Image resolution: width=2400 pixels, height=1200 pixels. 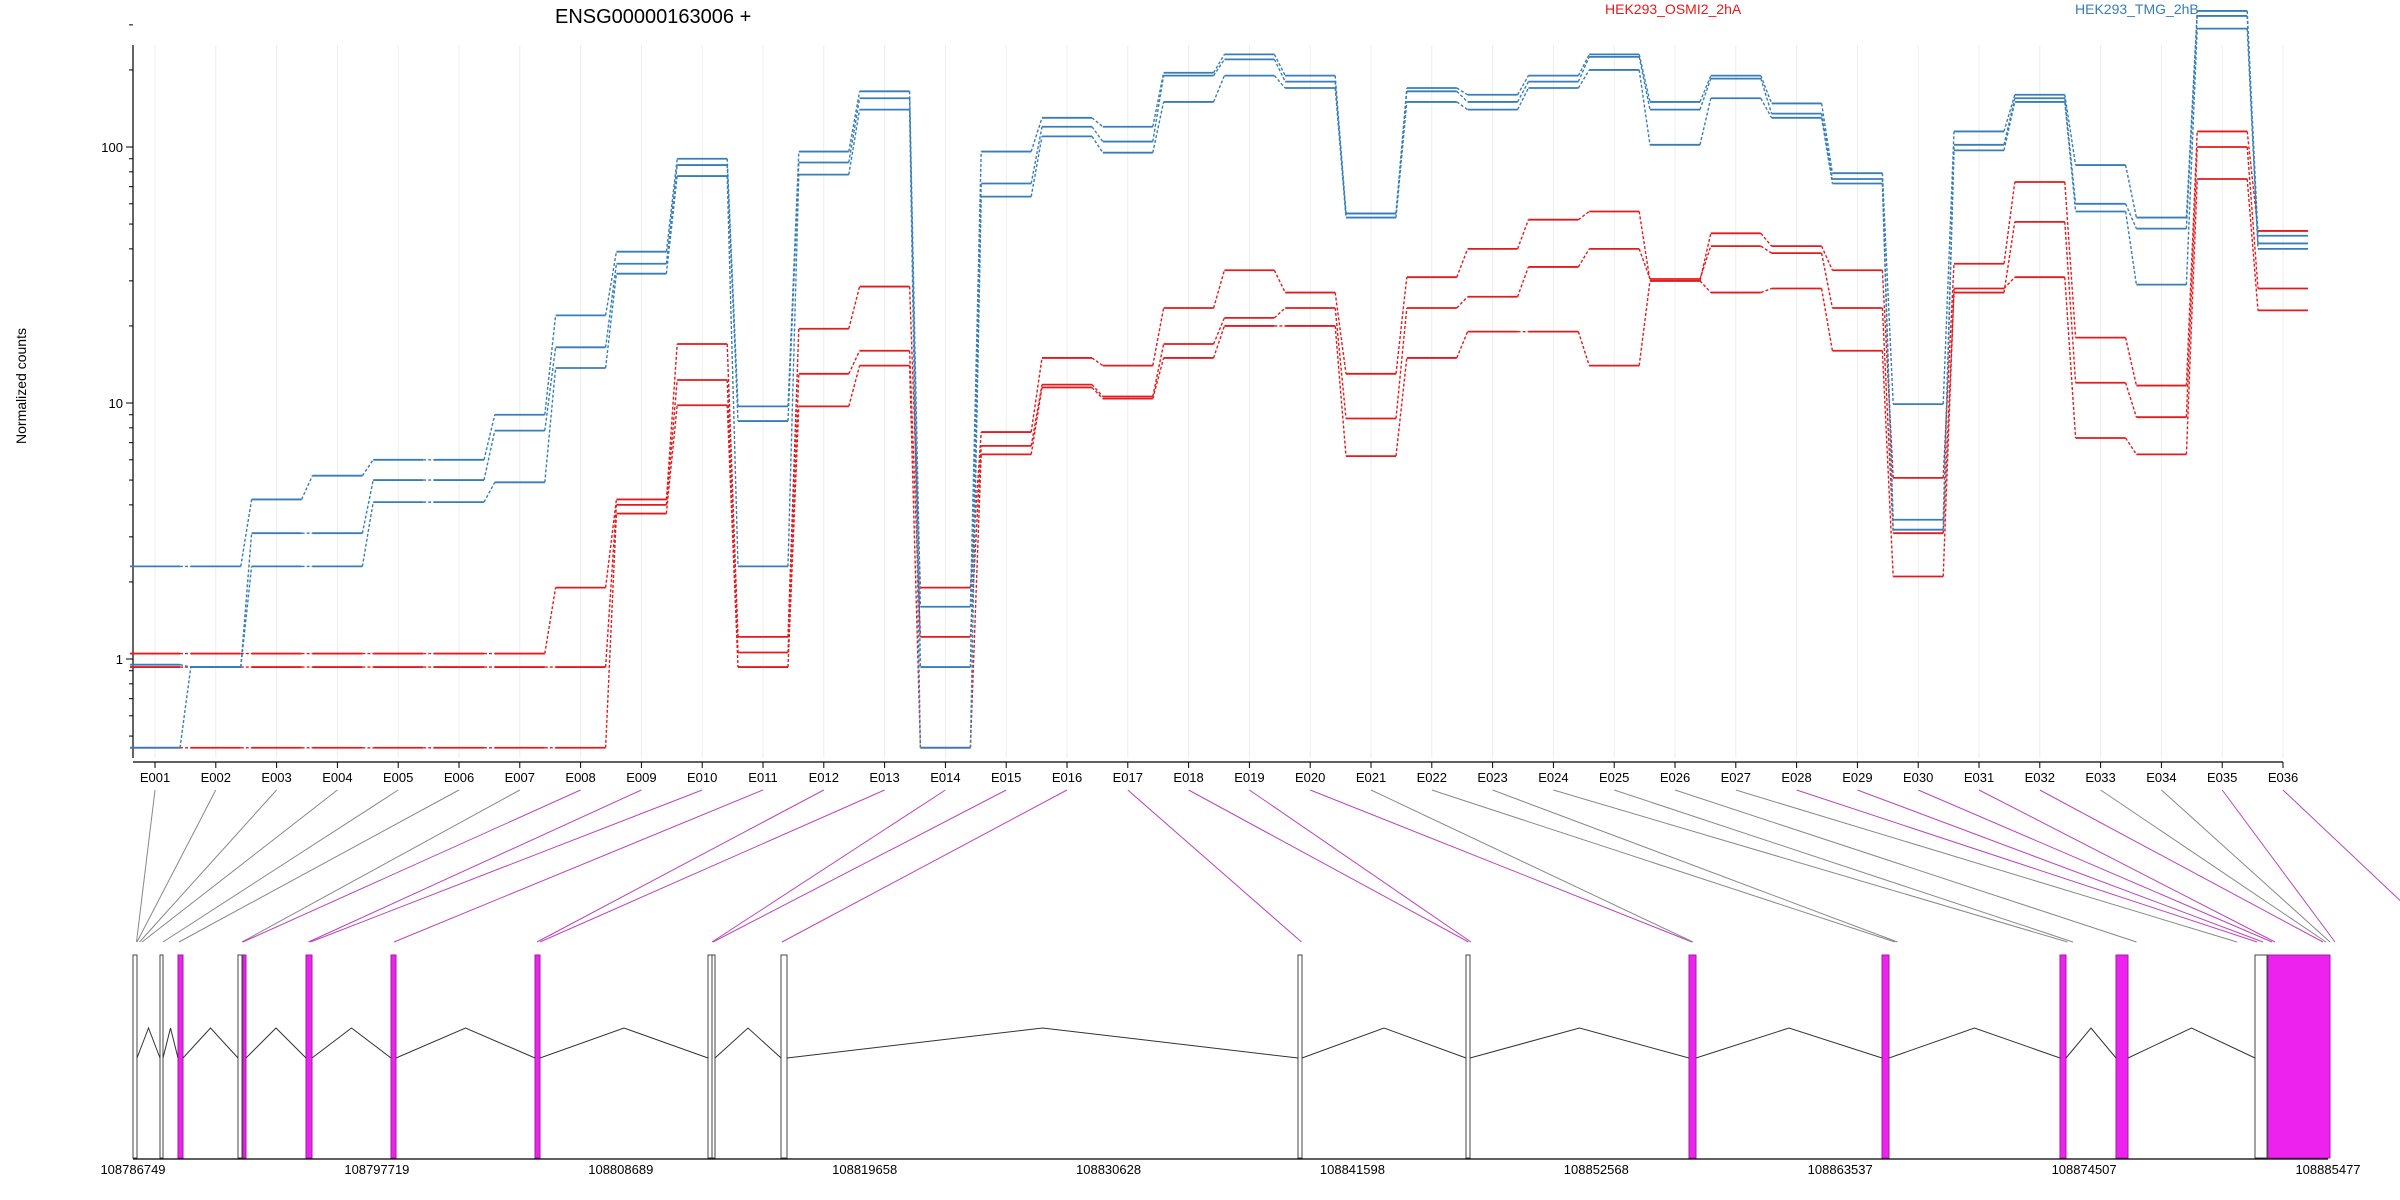 I want to click on exon-block, so click(x=309, y=1056).